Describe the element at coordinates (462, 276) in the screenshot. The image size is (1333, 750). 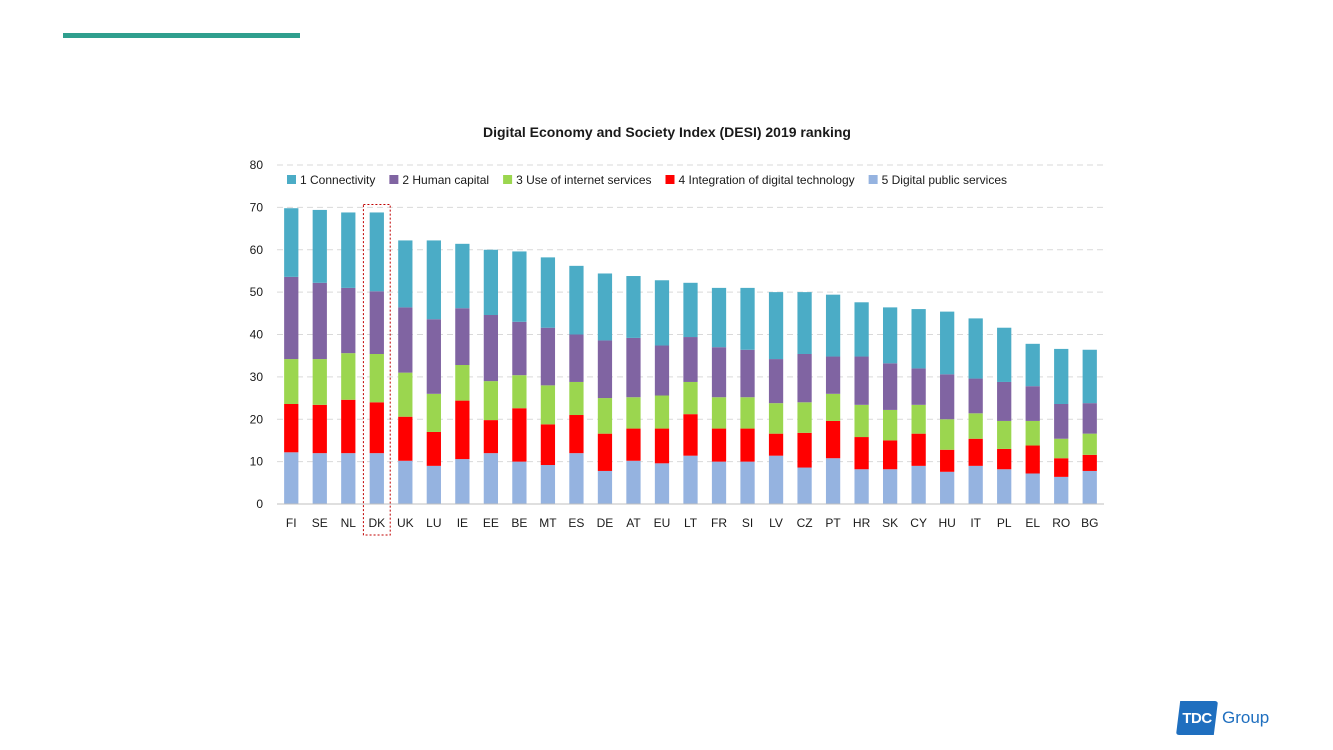
I see `bar-segment-ie-connectivity` at that location.